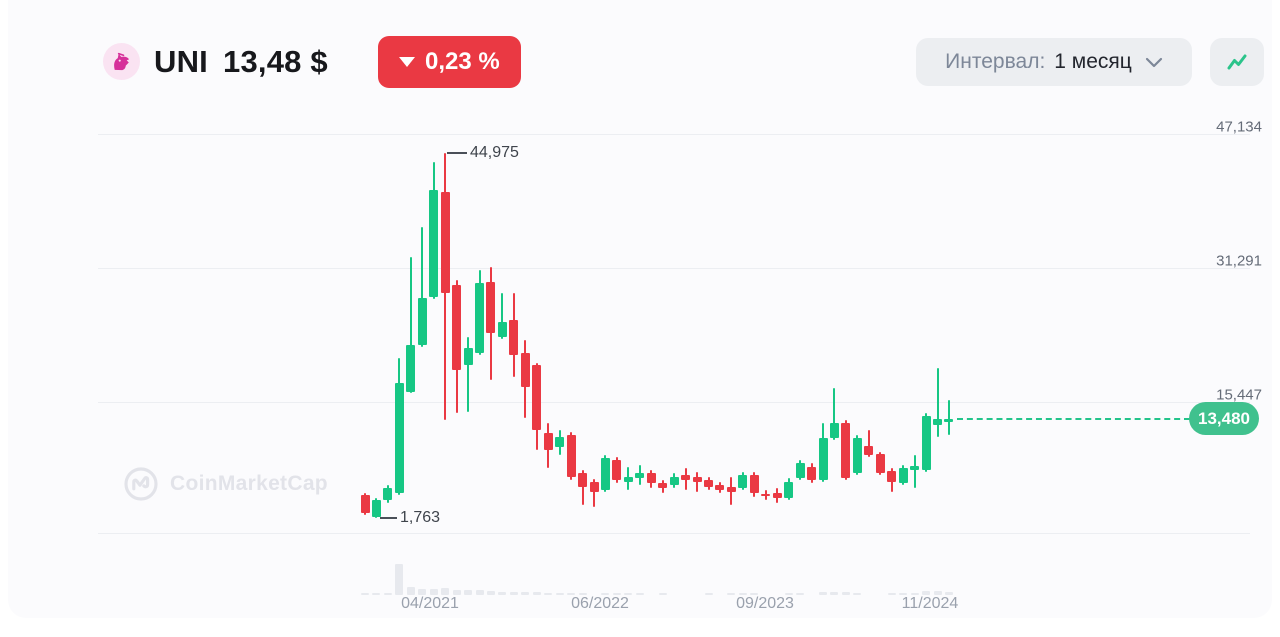  I want to click on interval-dropdown: Интервал: 1 месяц, so click(1054, 62).